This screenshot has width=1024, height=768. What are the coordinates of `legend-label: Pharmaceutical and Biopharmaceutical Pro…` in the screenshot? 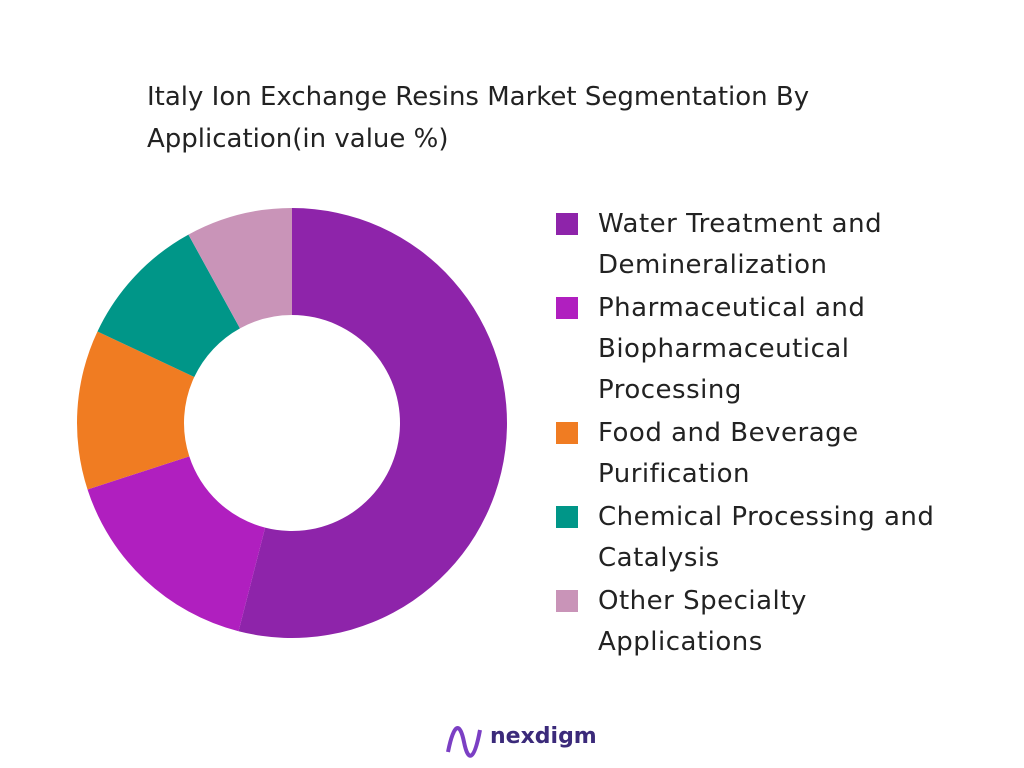 It's located at (732, 349).